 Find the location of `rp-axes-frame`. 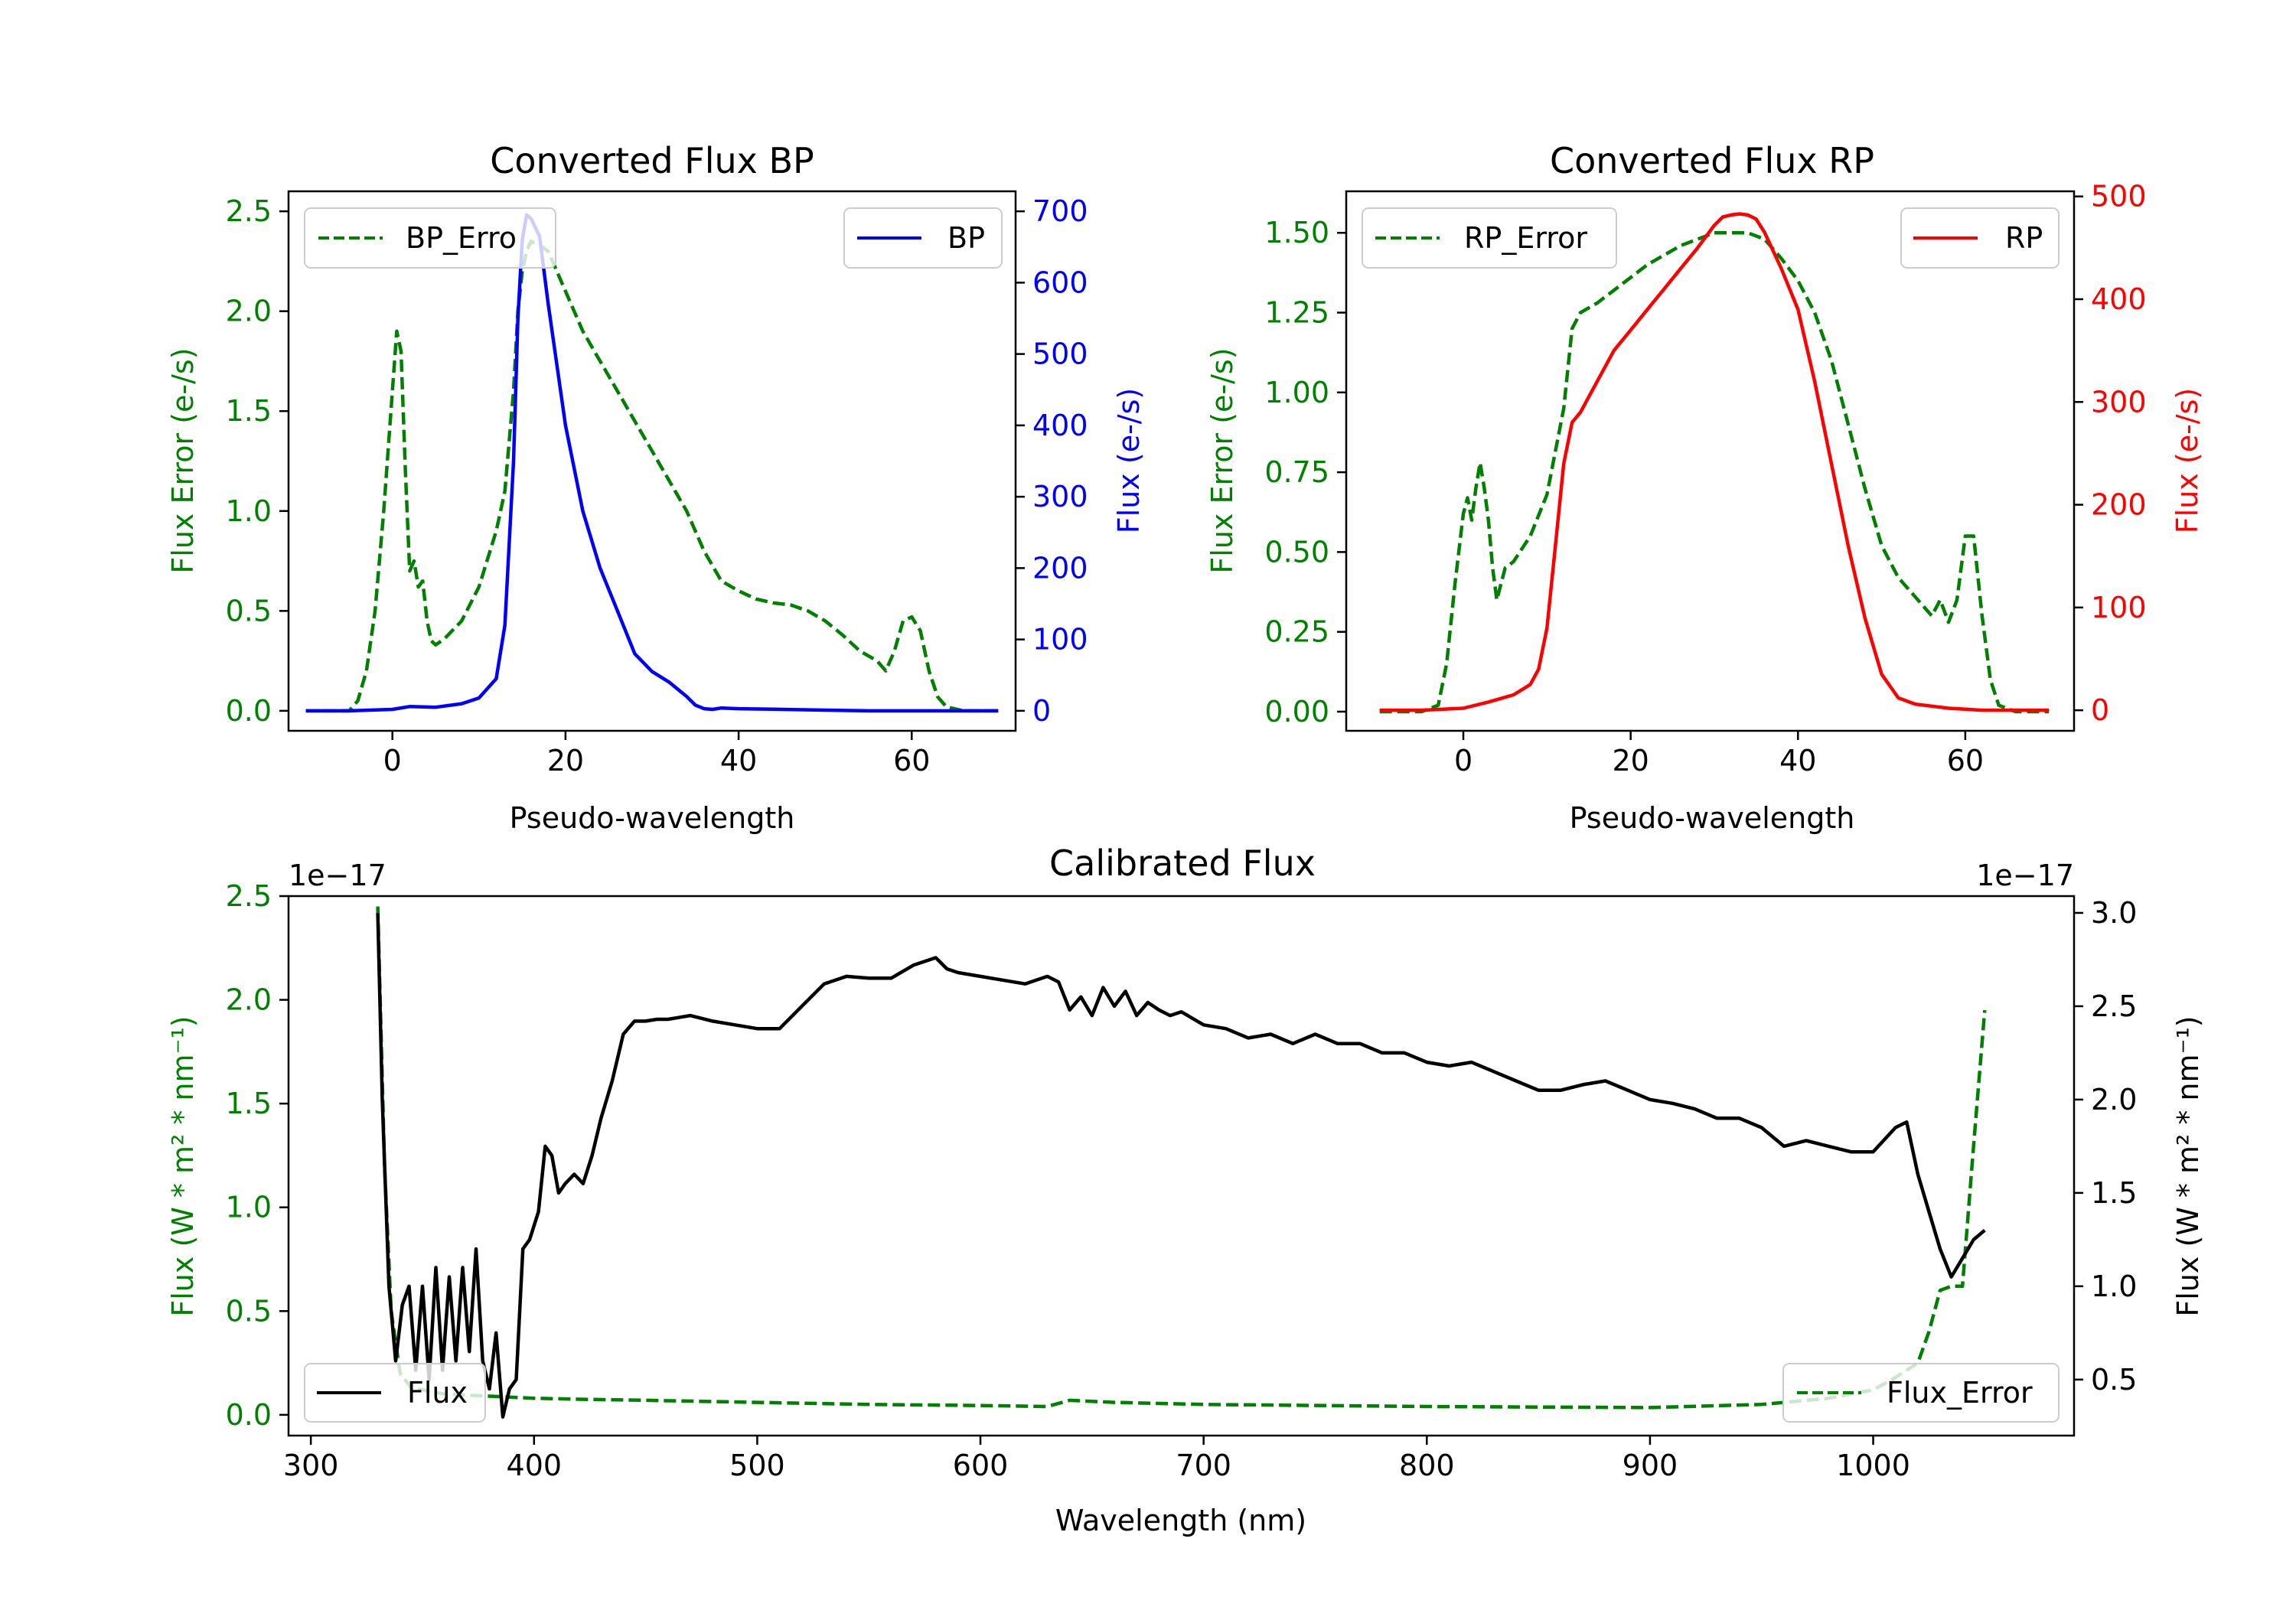

rp-axes-frame is located at coordinates (1710, 461).